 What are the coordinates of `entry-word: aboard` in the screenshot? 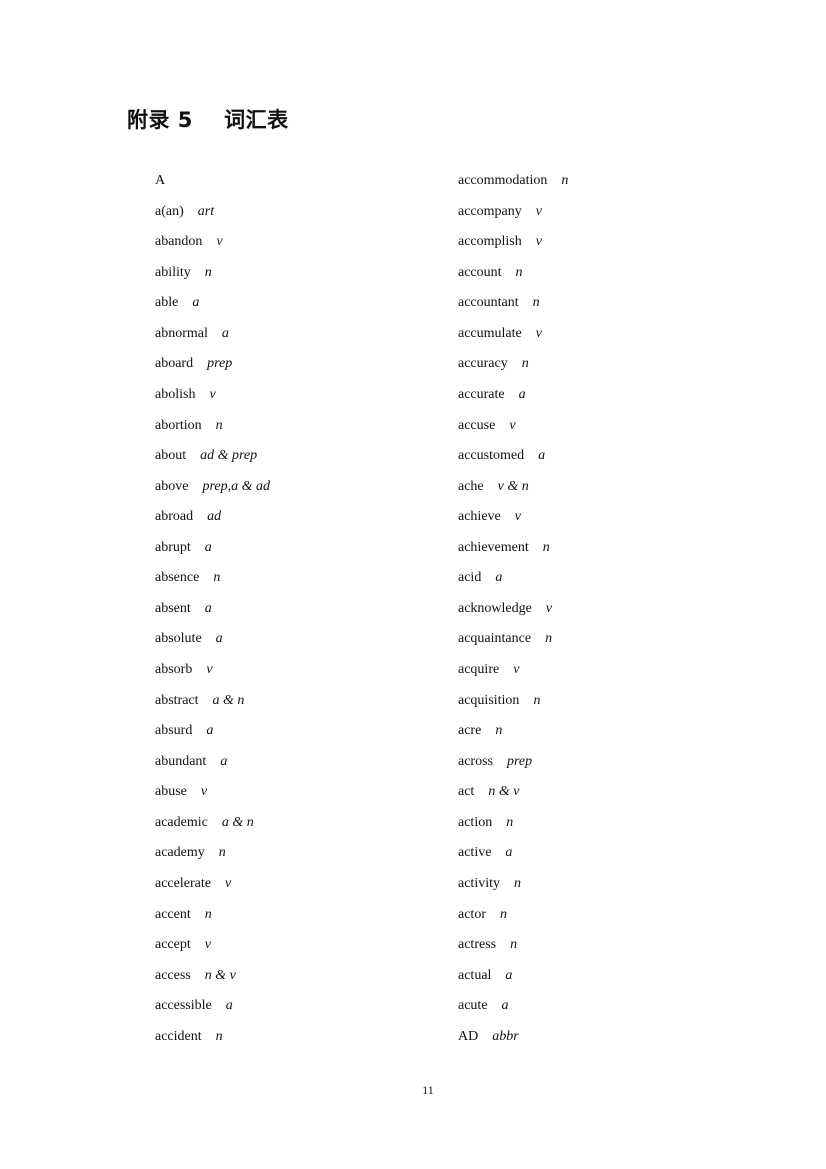 It's located at (174, 364).